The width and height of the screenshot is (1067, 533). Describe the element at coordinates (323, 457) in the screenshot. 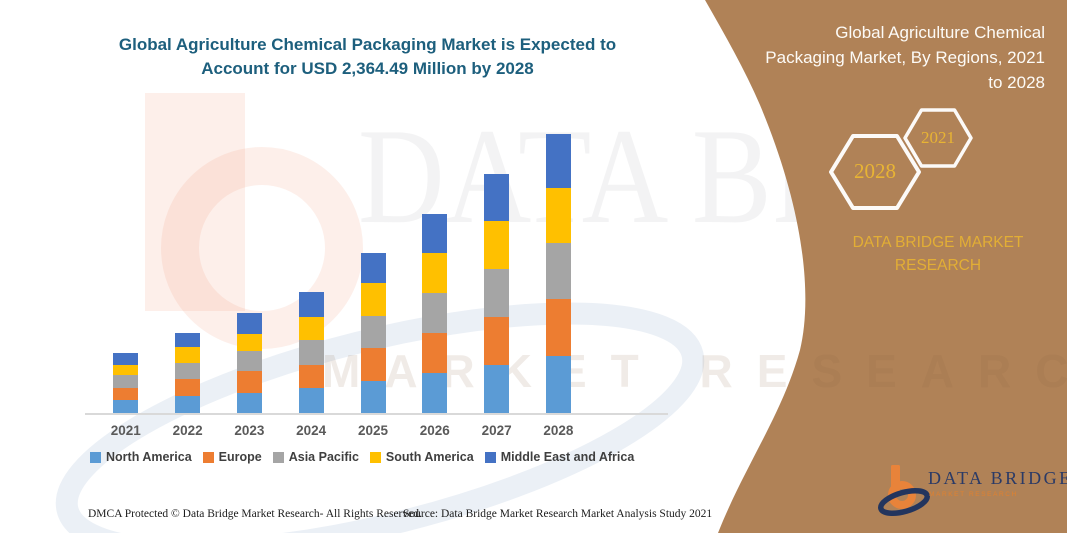

I see `legend-label: Asia Pacific` at that location.